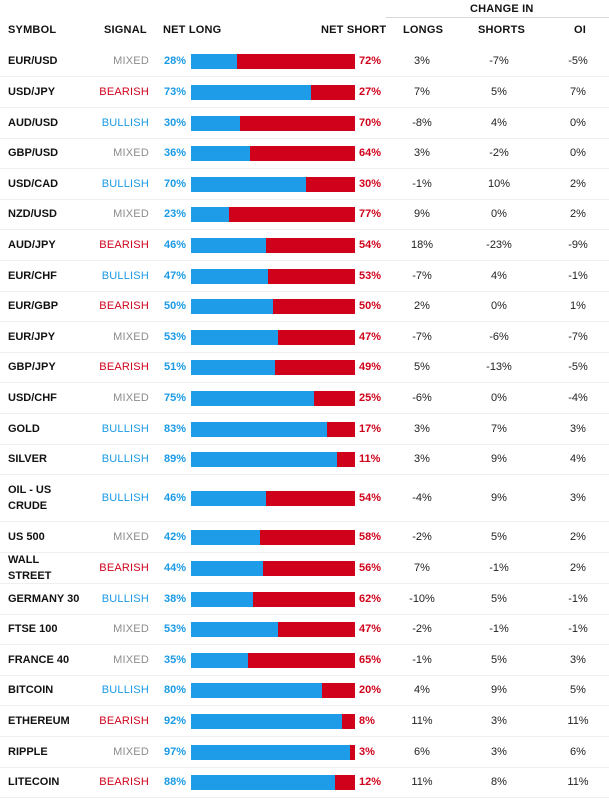  Describe the element at coordinates (28, 752) in the screenshot. I see `symbol-link: RIPPLE` at that location.